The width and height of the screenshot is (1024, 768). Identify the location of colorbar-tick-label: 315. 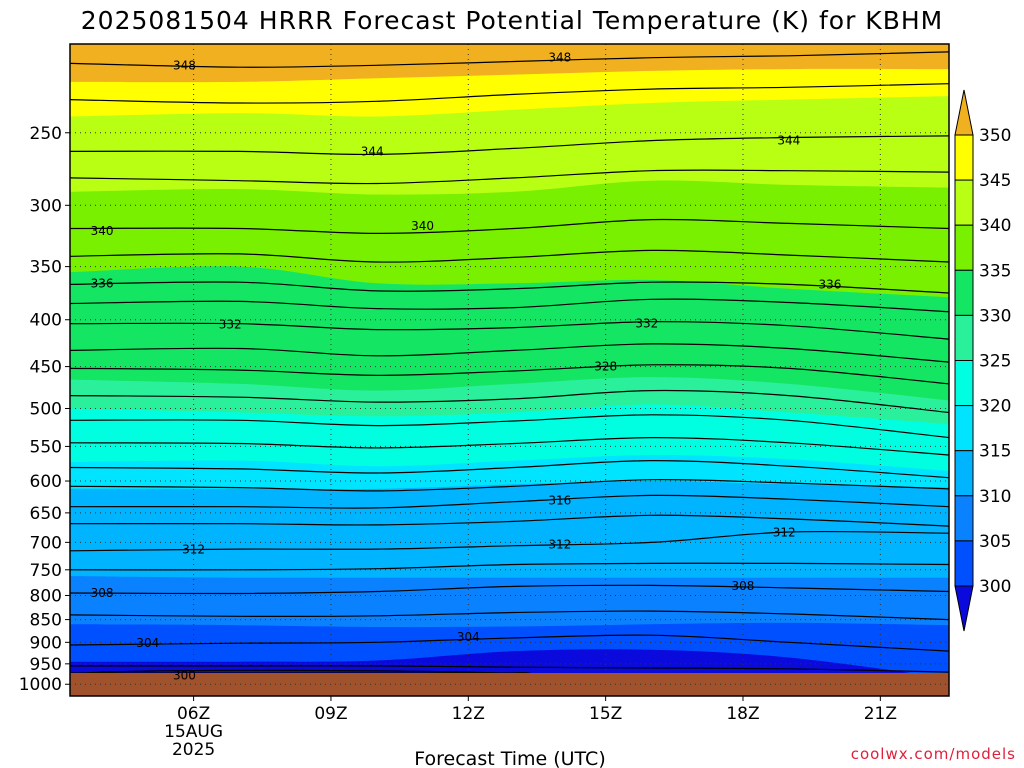
(995, 452).